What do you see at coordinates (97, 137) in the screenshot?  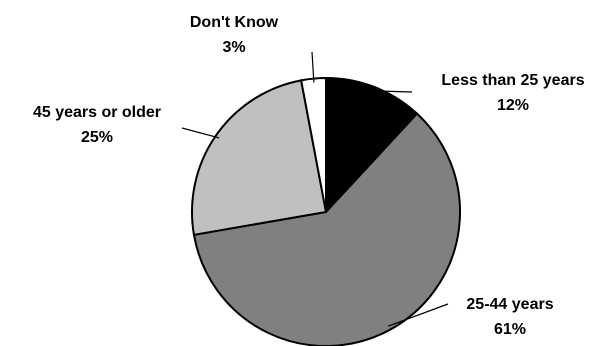 I see `slice-value-45-or-older: 25%` at bounding box center [97, 137].